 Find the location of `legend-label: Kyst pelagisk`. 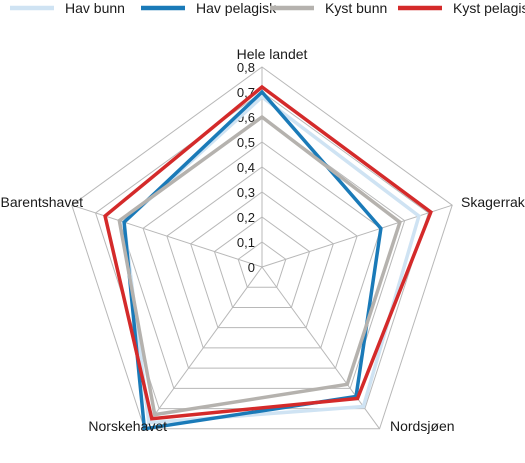

legend-label: Kyst pelagisk is located at coordinates (489, 8).